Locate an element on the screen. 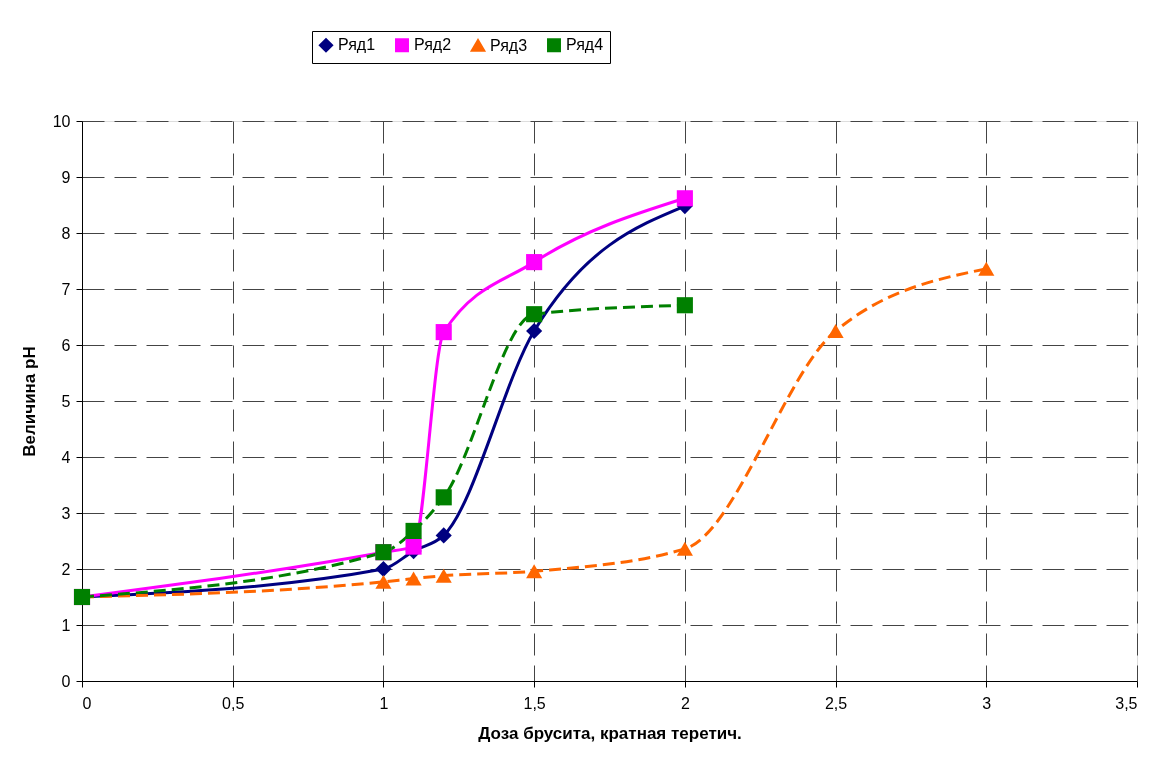 The image size is (1173, 762). x-tick-label: 2,5 is located at coordinates (836, 703).